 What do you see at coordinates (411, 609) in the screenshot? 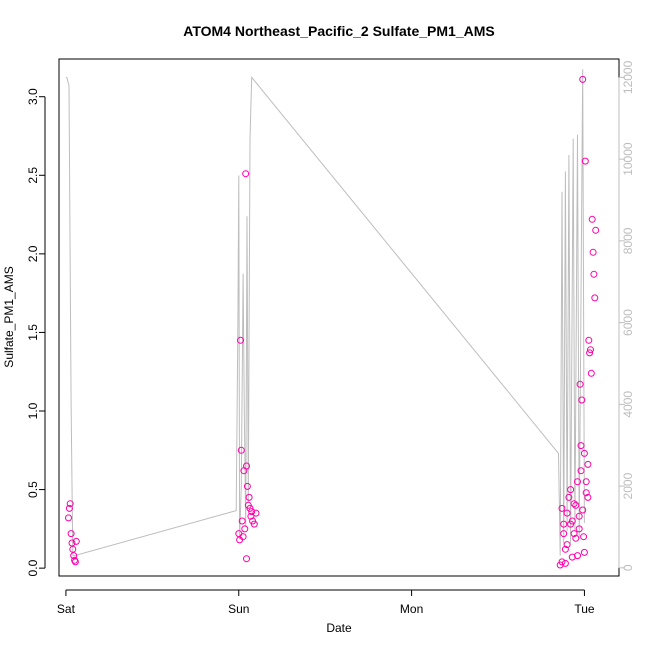
I see `x-tick-label-2: Mon` at bounding box center [411, 609].